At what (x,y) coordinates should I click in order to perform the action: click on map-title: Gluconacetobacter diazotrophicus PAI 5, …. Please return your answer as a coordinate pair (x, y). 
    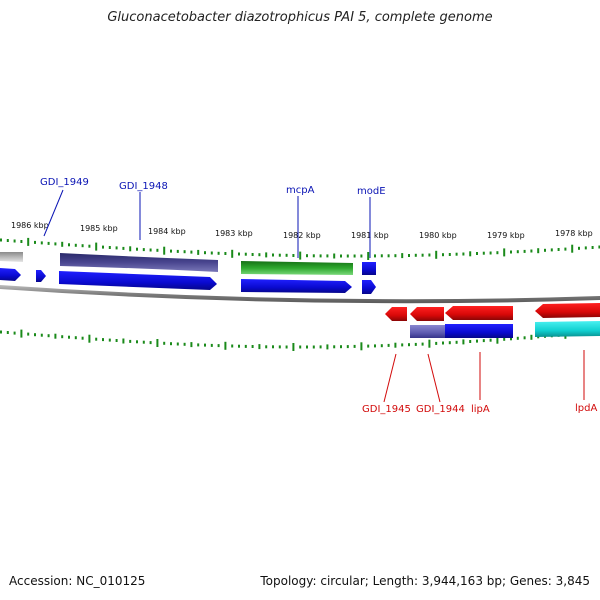
    Looking at the image, I should click on (300, 17).